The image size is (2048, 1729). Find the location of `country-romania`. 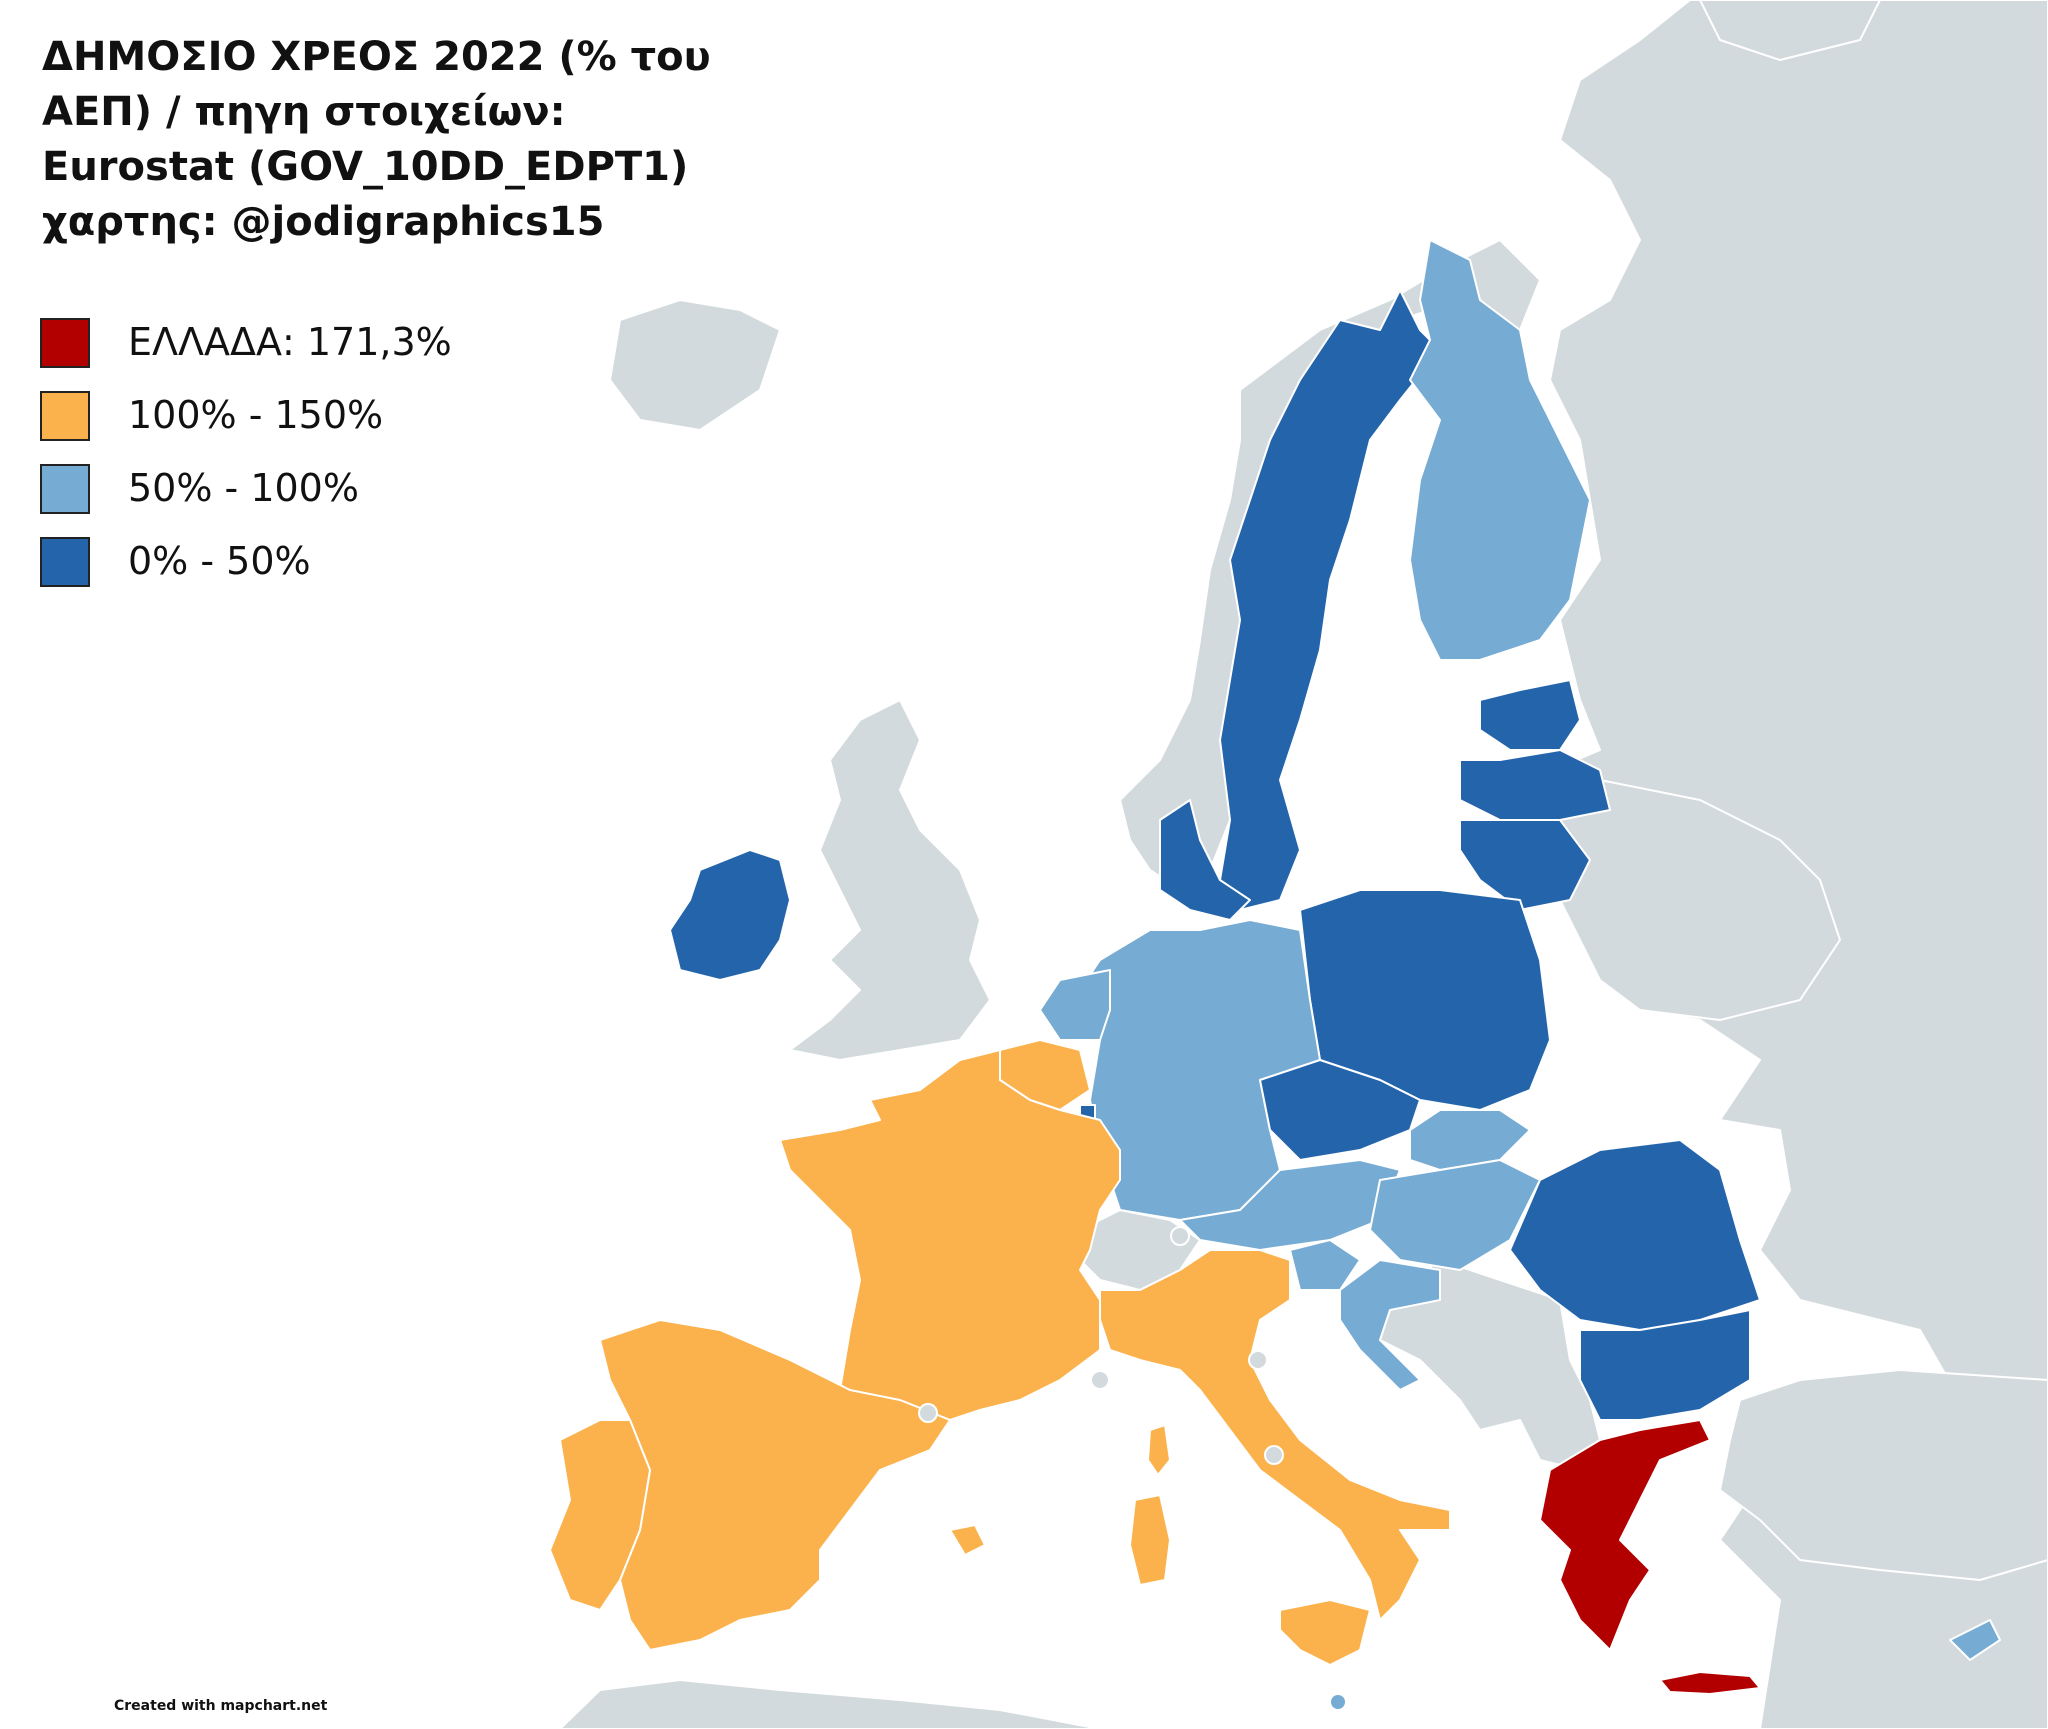

country-romania is located at coordinates (1635, 1235).